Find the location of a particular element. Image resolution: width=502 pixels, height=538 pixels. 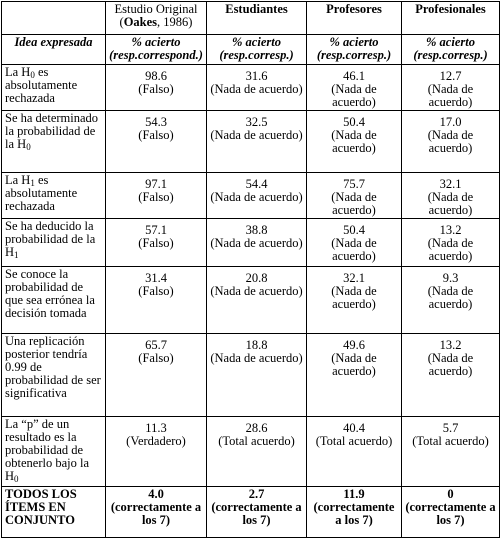

value-cell: 54.3 (Falso) is located at coordinates (156, 141).